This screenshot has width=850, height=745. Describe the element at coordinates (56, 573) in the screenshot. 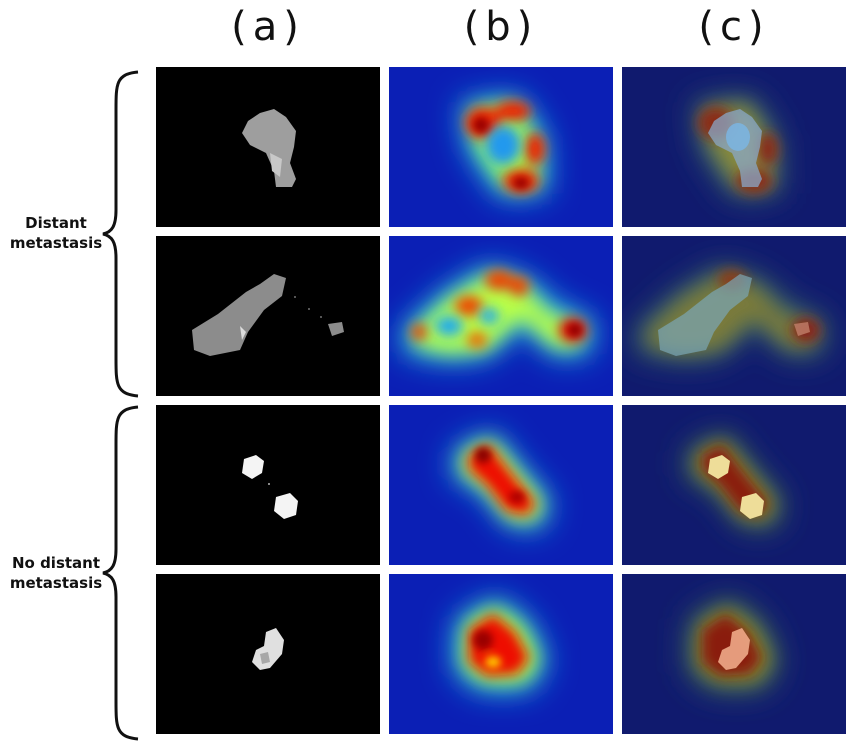

I see `group-label-no-distant: No distant metastasis` at that location.